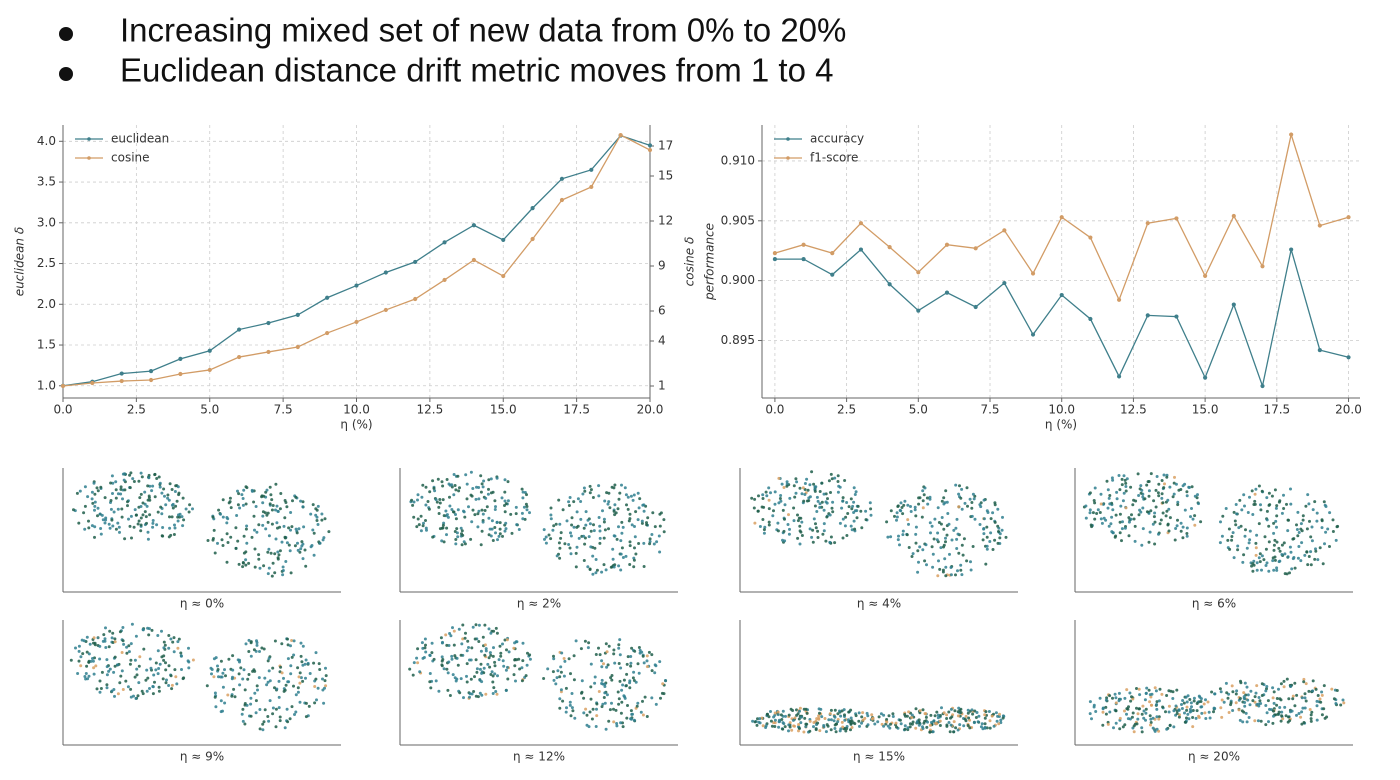 The height and width of the screenshot is (780, 1400). What do you see at coordinates (538, 692) in the screenshot?
I see `embedding-panel: η ≈ 12%` at bounding box center [538, 692].